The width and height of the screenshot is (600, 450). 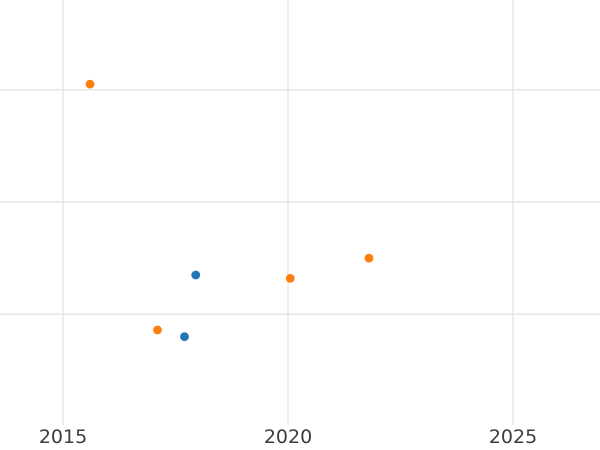 I want to click on x-tick-label: 2025, so click(x=513, y=437).